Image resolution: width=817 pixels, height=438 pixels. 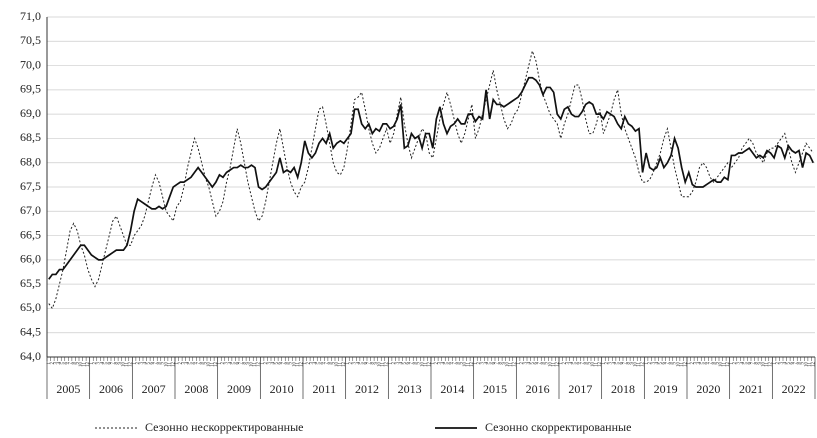 What do you see at coordinates (30, 356) in the screenshot?
I see `y-tick-label: 64,0` at bounding box center [30, 356].